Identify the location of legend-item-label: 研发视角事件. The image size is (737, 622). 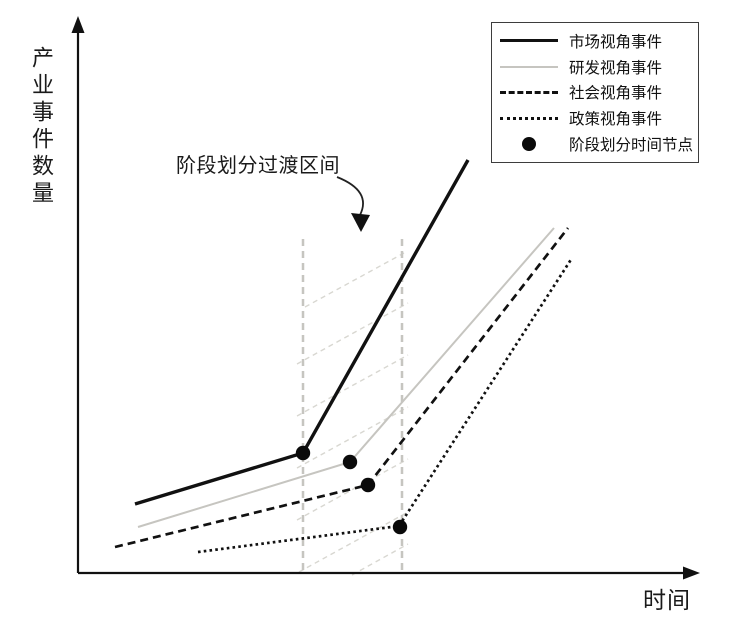
(616, 68).